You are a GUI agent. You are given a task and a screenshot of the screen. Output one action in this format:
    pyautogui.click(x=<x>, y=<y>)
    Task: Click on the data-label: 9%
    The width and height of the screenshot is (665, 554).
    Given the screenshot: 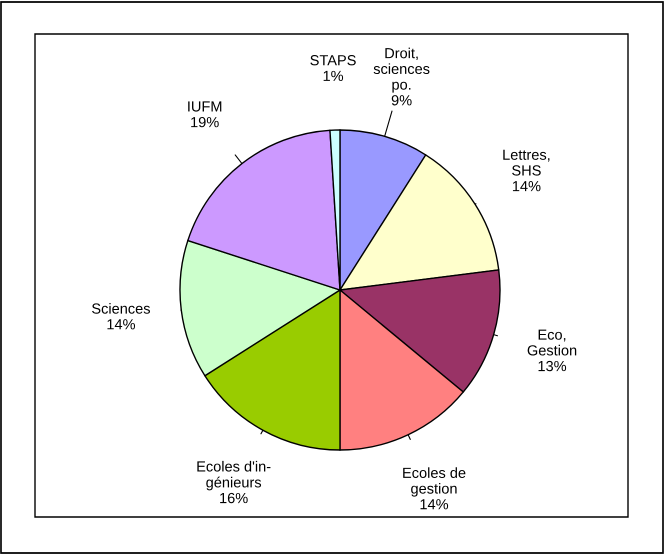 What is the action you would take?
    pyautogui.click(x=402, y=100)
    